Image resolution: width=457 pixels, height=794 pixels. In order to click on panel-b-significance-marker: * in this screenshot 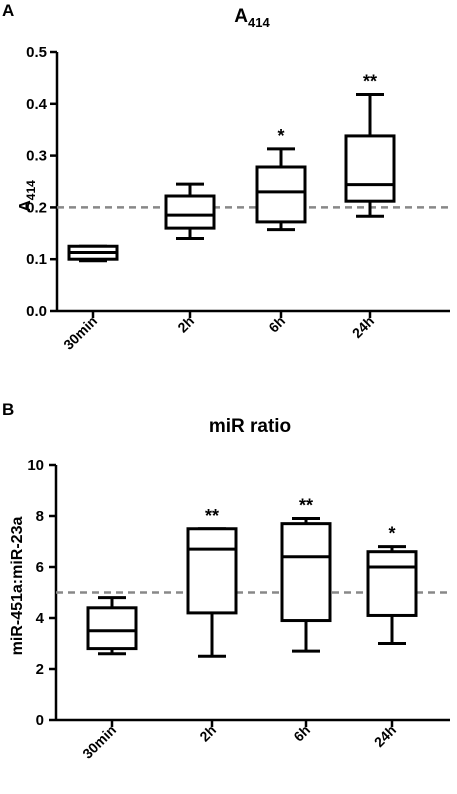, I will do `click(391, 534)`.